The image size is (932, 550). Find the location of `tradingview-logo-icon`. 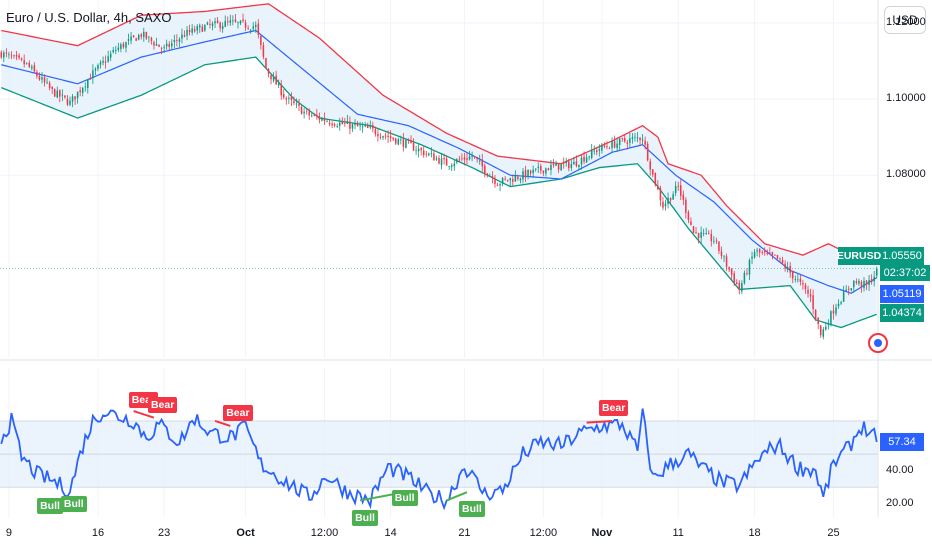

tradingview-logo-icon is located at coordinates (878, 343).